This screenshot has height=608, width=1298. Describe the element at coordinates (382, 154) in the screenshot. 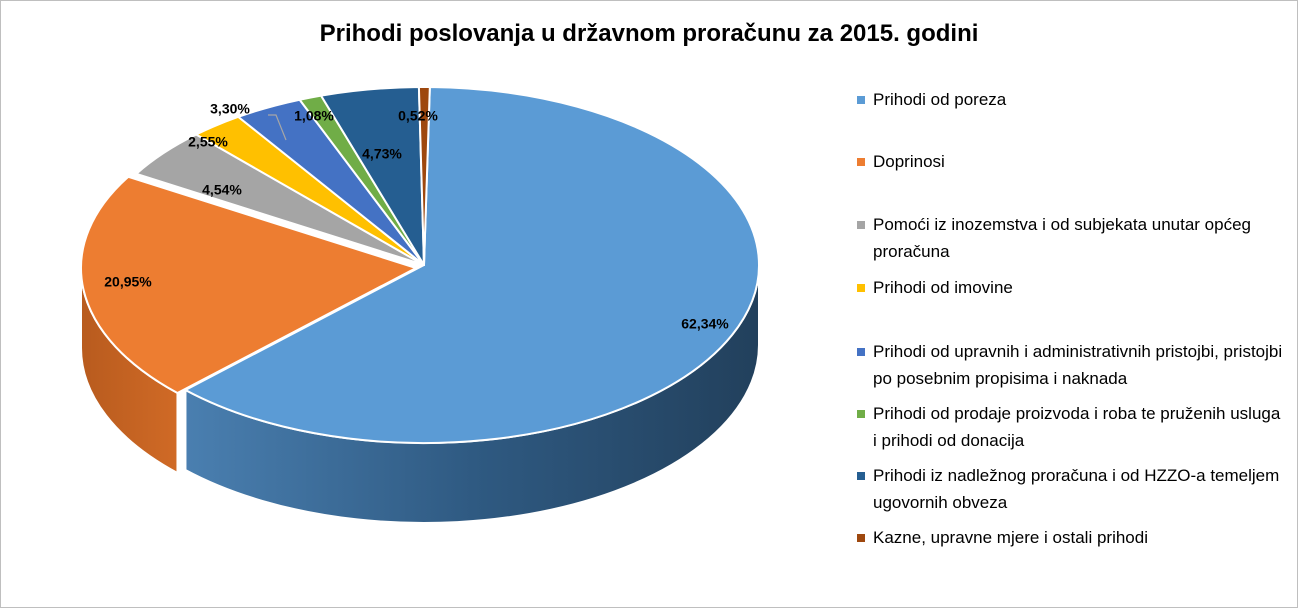

I see `data-label-7: 4,73%` at that location.